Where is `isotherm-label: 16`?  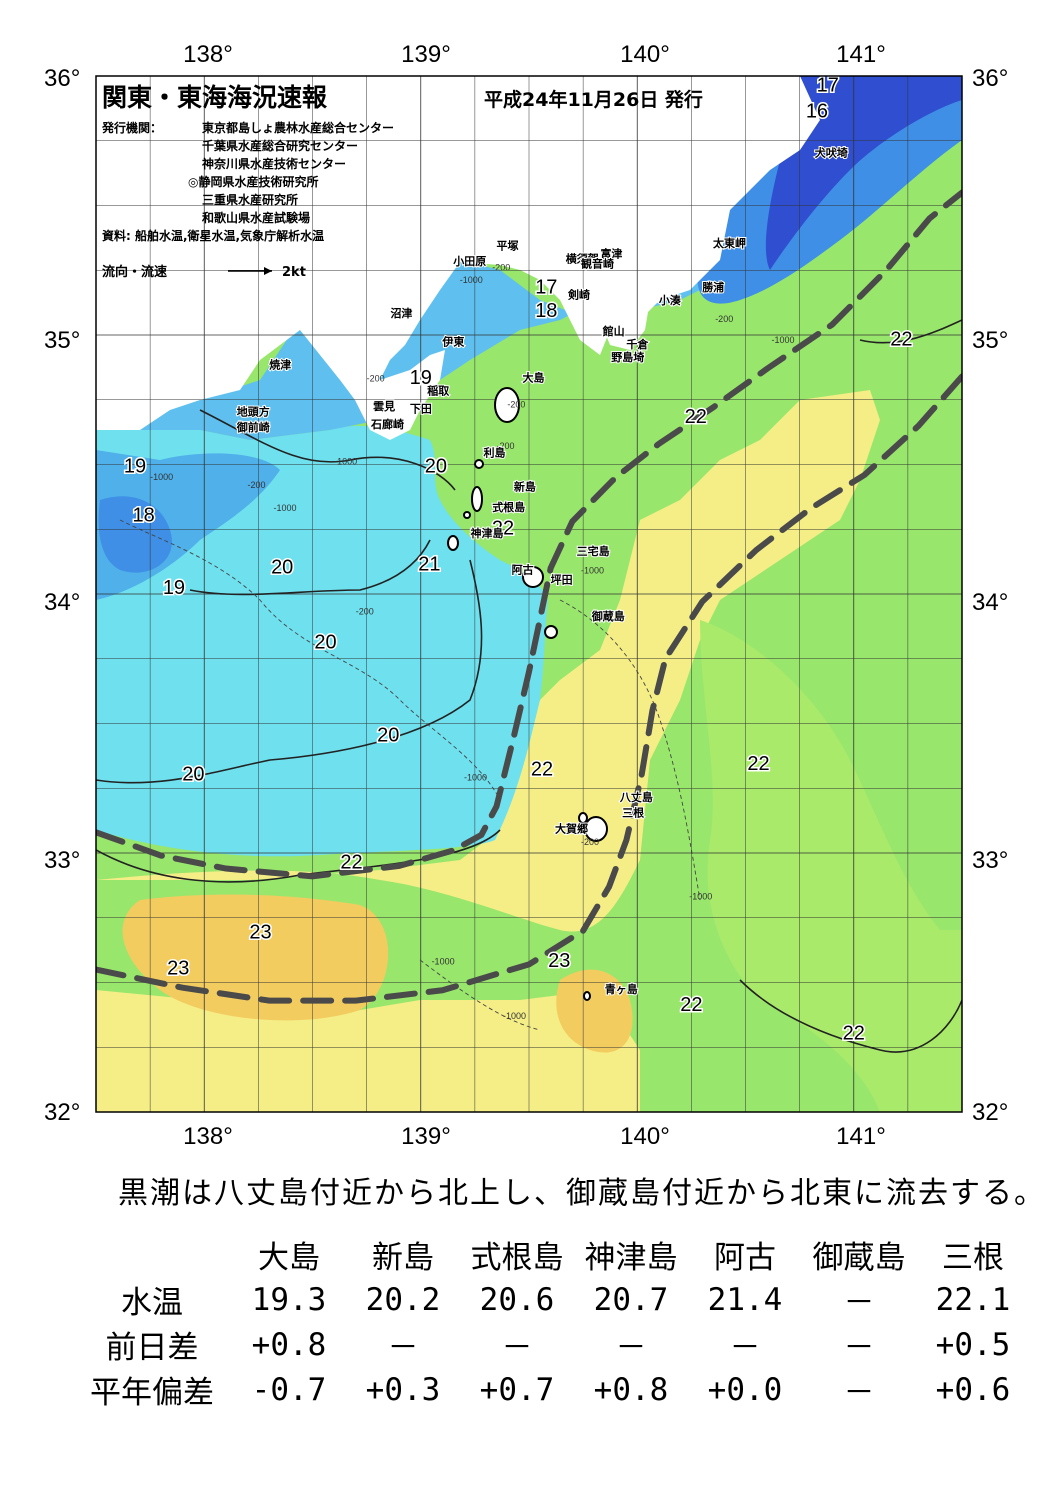
isotherm-label: 16 is located at coordinates (817, 111).